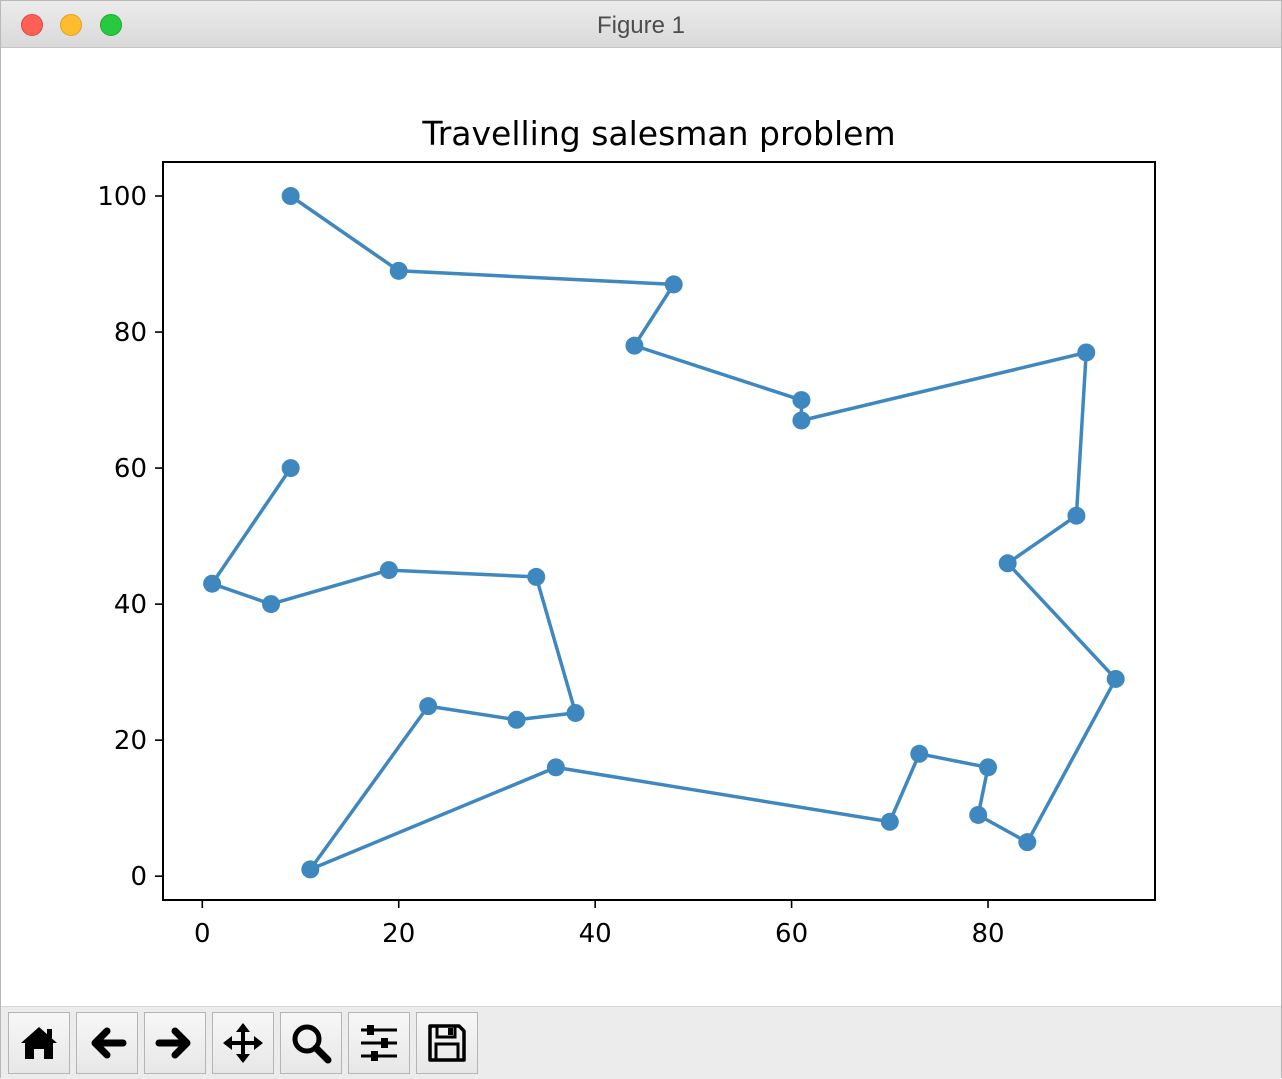 The height and width of the screenshot is (1079, 1282). Describe the element at coordinates (32, 25) in the screenshot. I see `close-button` at that location.